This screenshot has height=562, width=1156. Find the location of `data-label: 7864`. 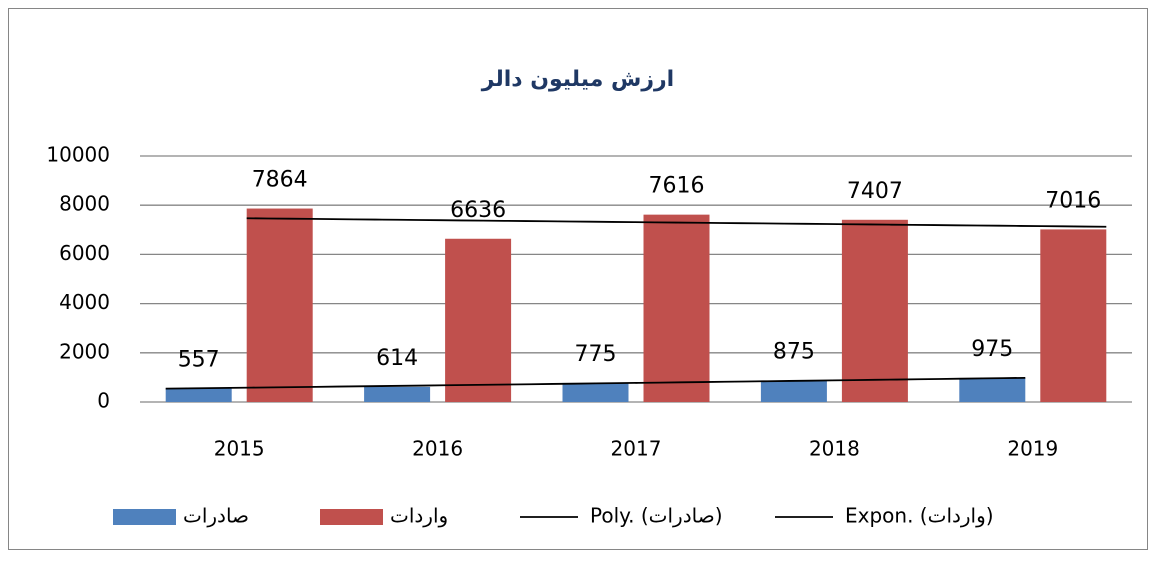

data-label: 7864 is located at coordinates (280, 180).